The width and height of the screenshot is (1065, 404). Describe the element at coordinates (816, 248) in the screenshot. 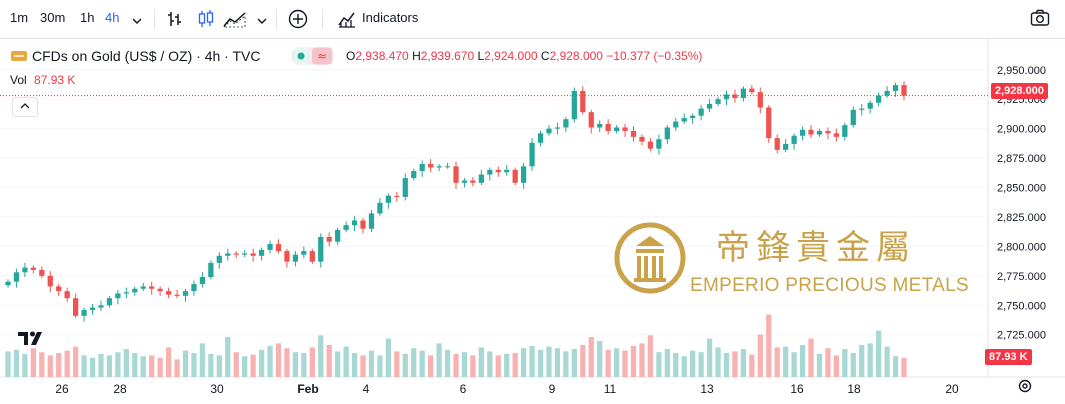

I see `watermark-chinese: 帝鋒貴金屬` at that location.